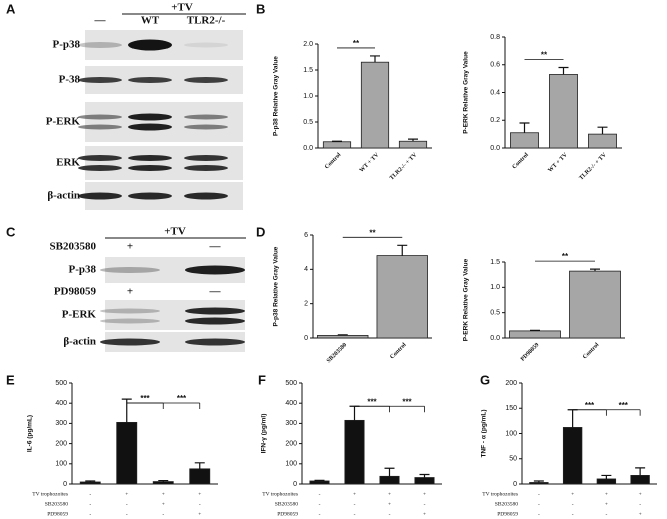  Describe the element at coordinates (70, 80) in the screenshot. I see `blot-row-label: P-38` at that location.